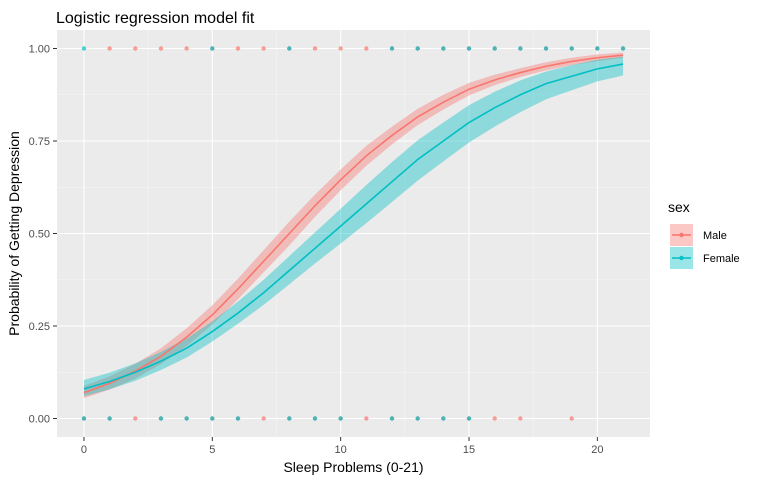 The image size is (760, 484). I want to click on x-tick-label: 15, so click(469, 450).